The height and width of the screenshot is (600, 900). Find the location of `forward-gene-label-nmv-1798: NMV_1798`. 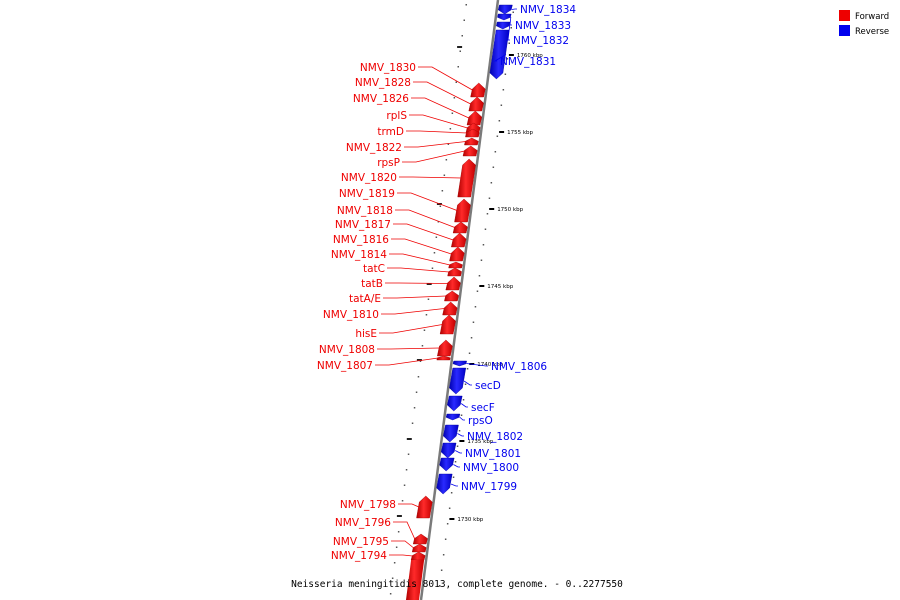

forward-gene-label-nmv-1798: NMV_1798 is located at coordinates (368, 505).